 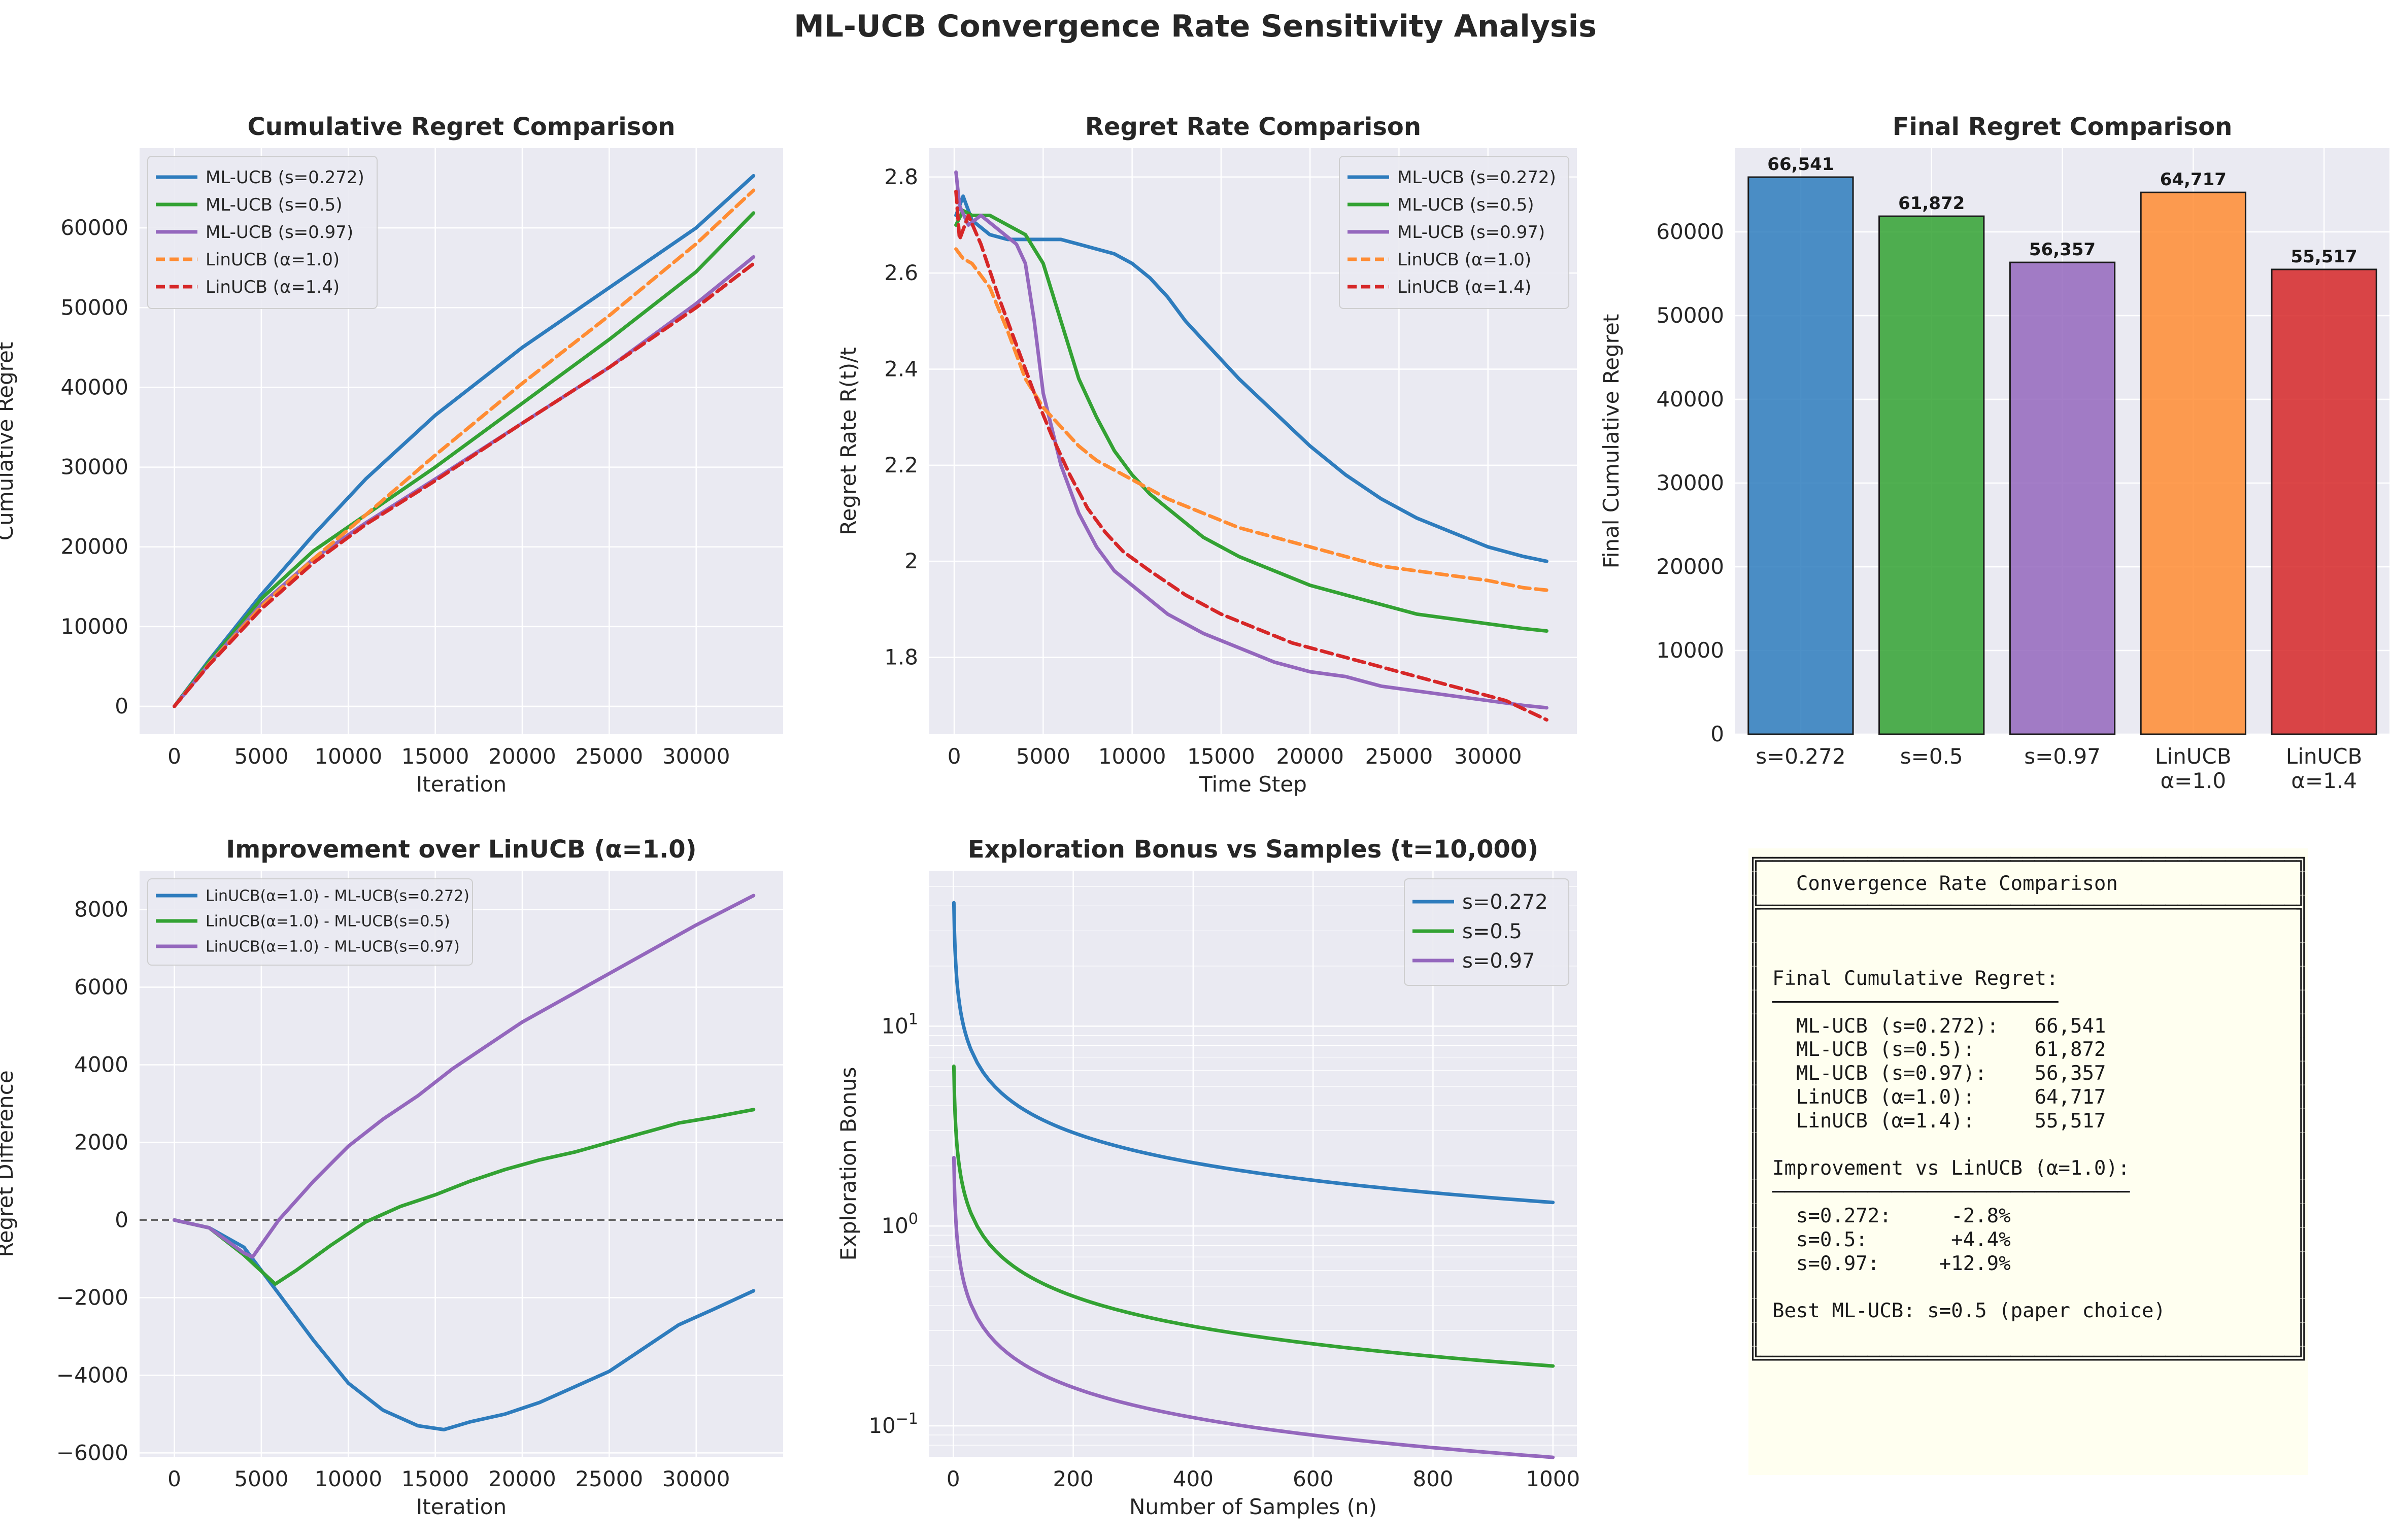 I want to click on y-tick-label: 2000, so click(x=101, y=1142).